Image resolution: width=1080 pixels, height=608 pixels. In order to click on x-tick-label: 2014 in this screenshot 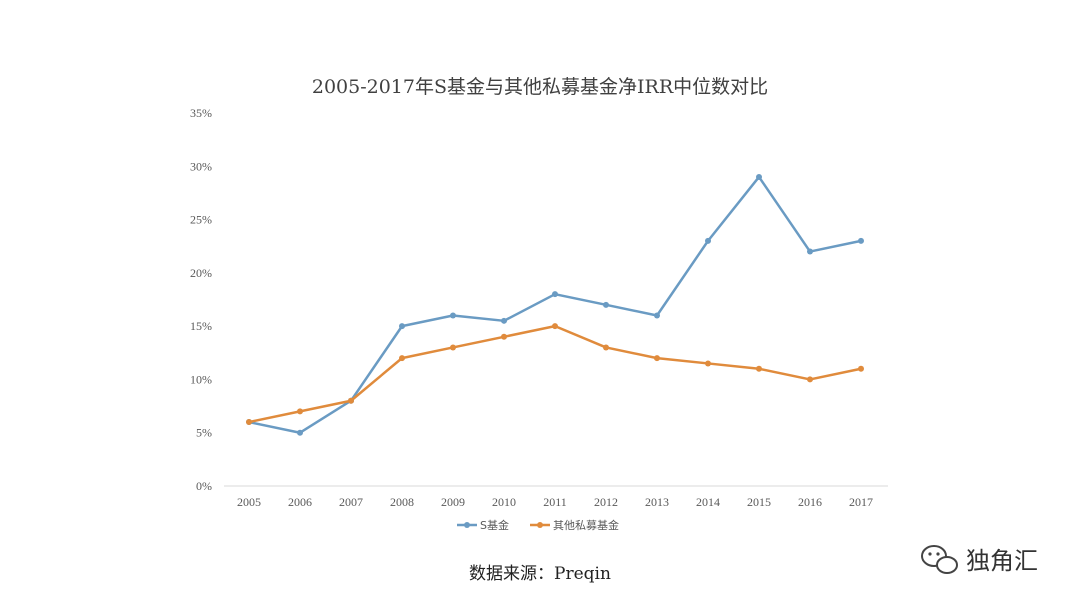, I will do `click(708, 502)`.